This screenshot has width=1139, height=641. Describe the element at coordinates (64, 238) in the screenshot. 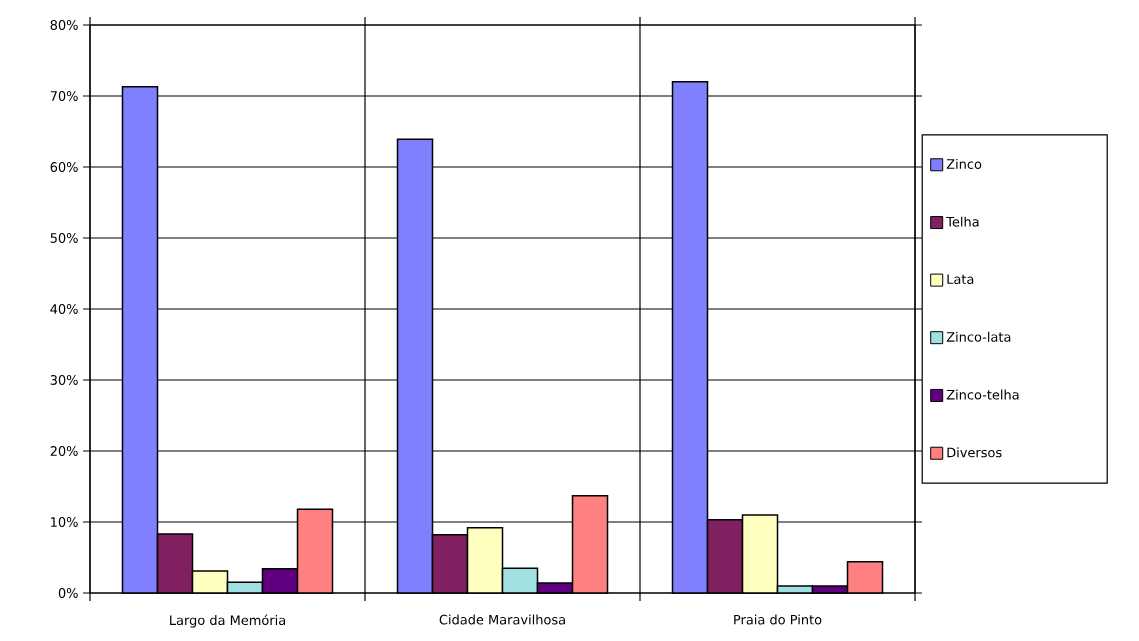

I see `y-tick-label: 50%` at that location.